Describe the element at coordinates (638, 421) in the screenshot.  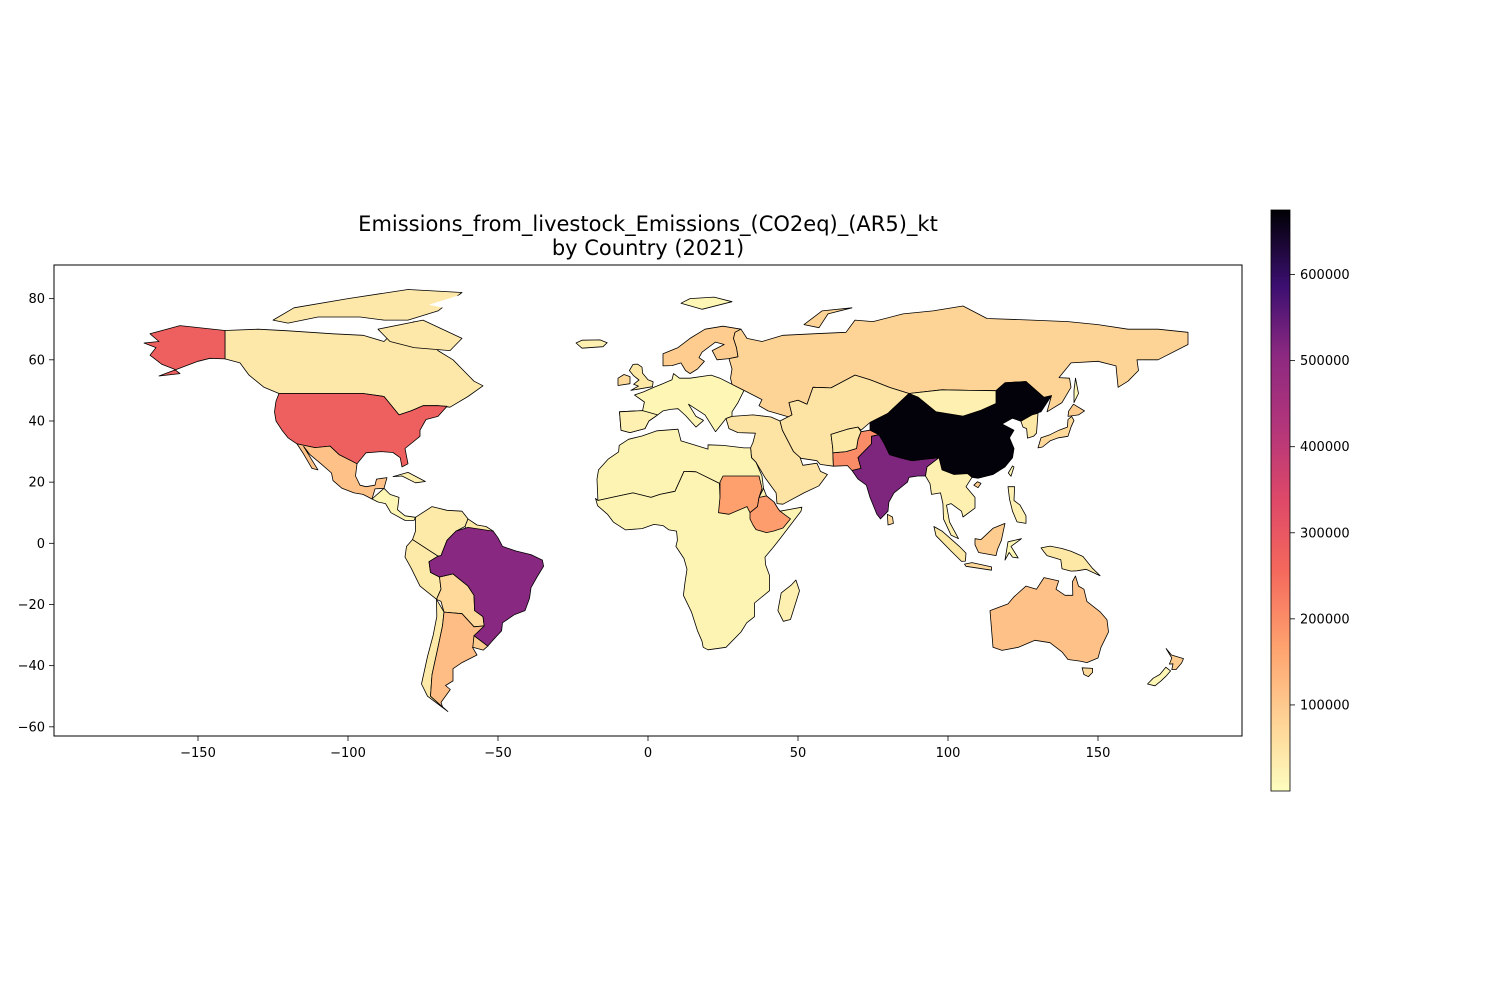
I see `country-iberia` at that location.